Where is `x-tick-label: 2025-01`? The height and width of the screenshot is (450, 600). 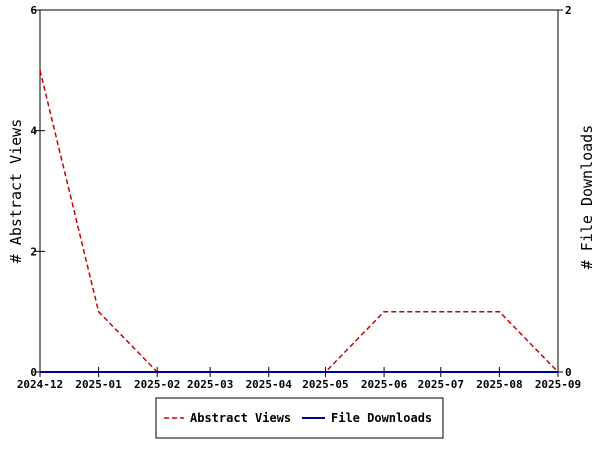 x-tick-label: 2025-01 is located at coordinates (98, 384).